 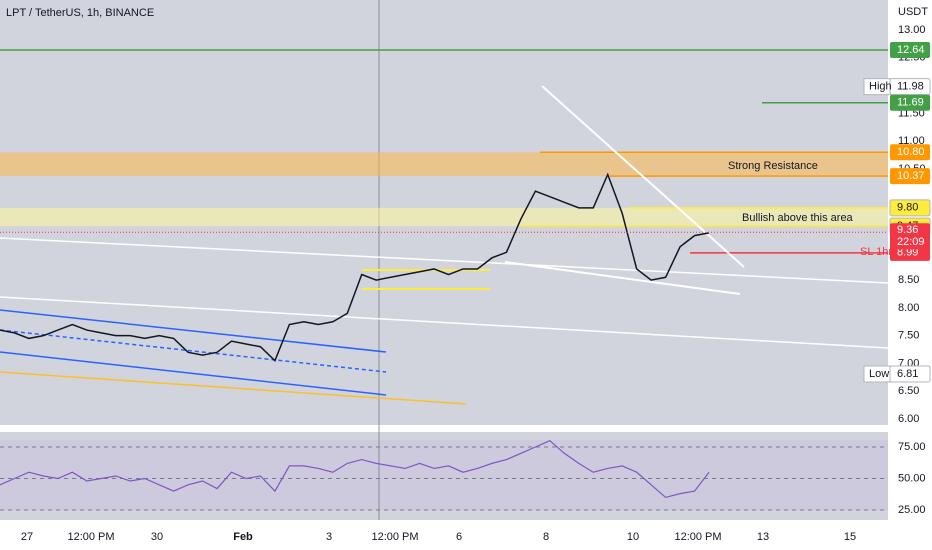 I want to click on price-tag-label: 11.98, so click(x=910, y=87).